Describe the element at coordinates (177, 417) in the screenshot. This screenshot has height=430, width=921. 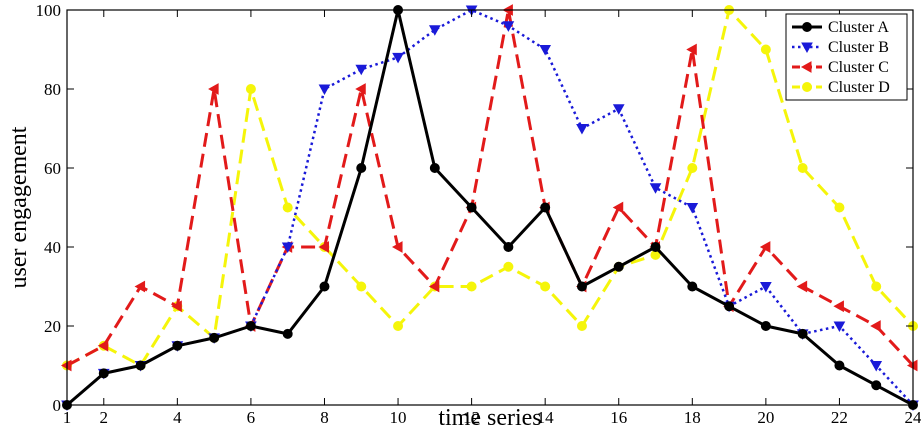
I see `x-tick-label-3: 4` at that location.